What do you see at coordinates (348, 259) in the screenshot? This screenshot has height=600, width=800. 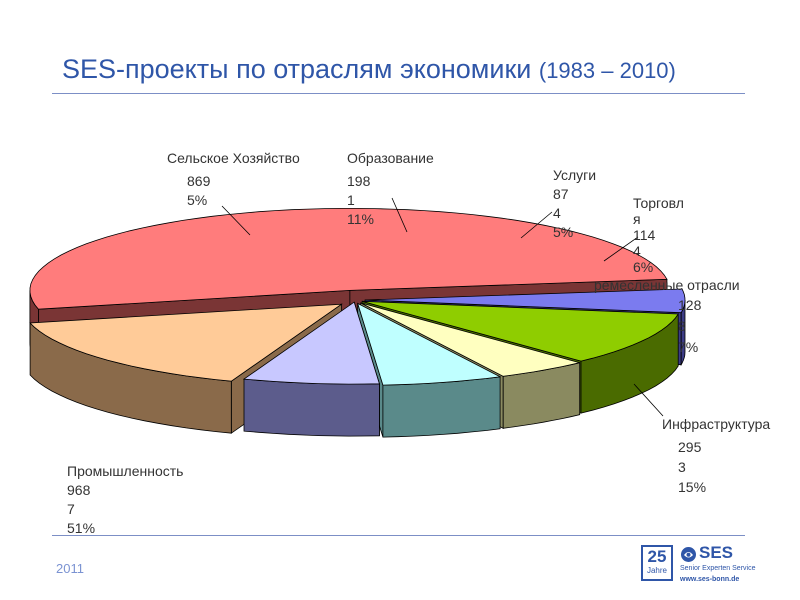 I see `slice-0-top` at bounding box center [348, 259].